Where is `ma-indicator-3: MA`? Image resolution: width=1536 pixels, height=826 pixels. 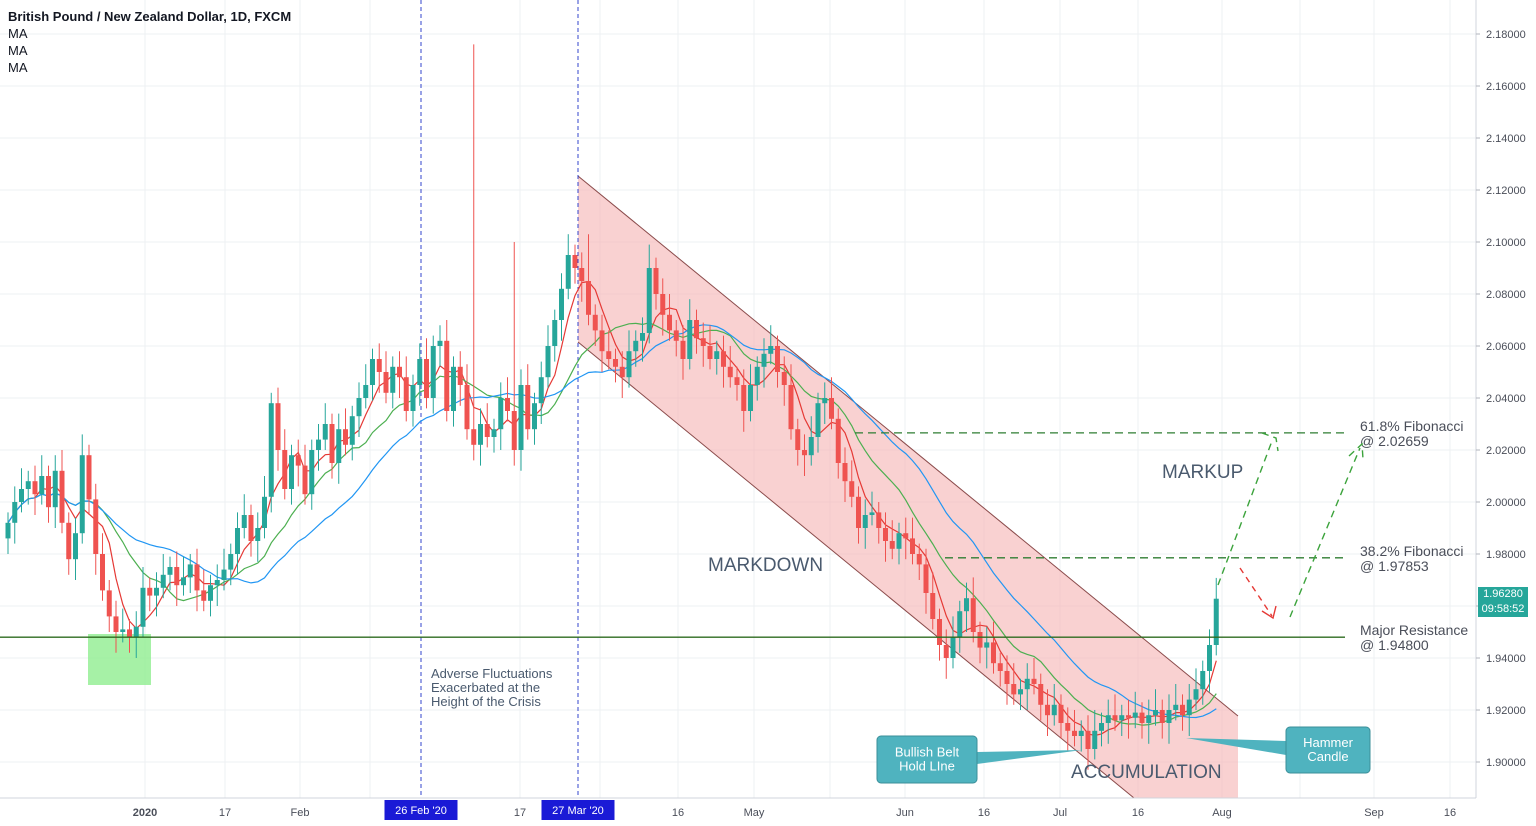 ma-indicator-3: MA is located at coordinates (18, 67).